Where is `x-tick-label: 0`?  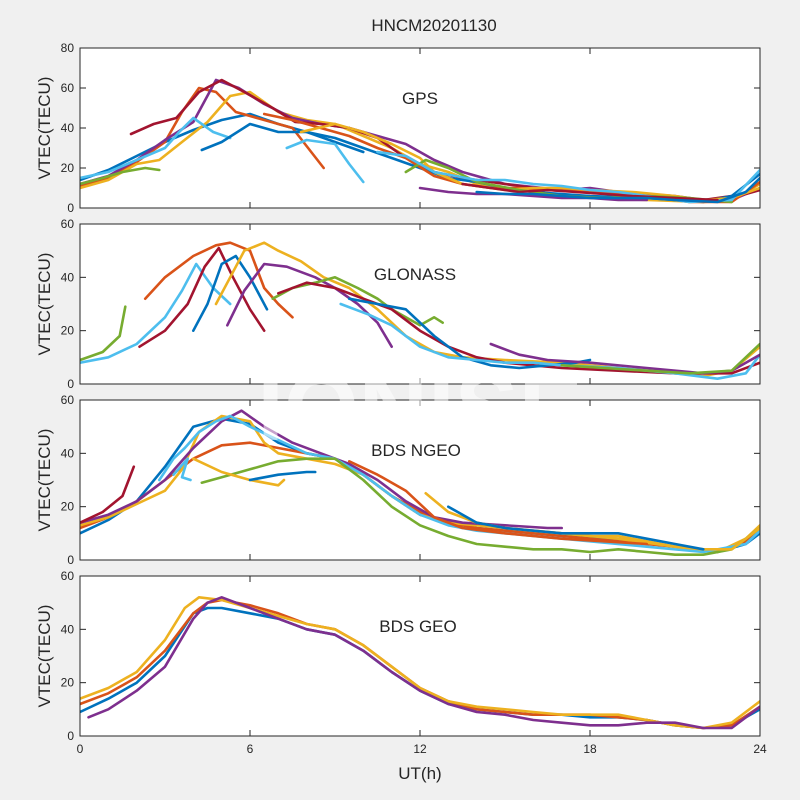
x-tick-label: 0 is located at coordinates (80, 749).